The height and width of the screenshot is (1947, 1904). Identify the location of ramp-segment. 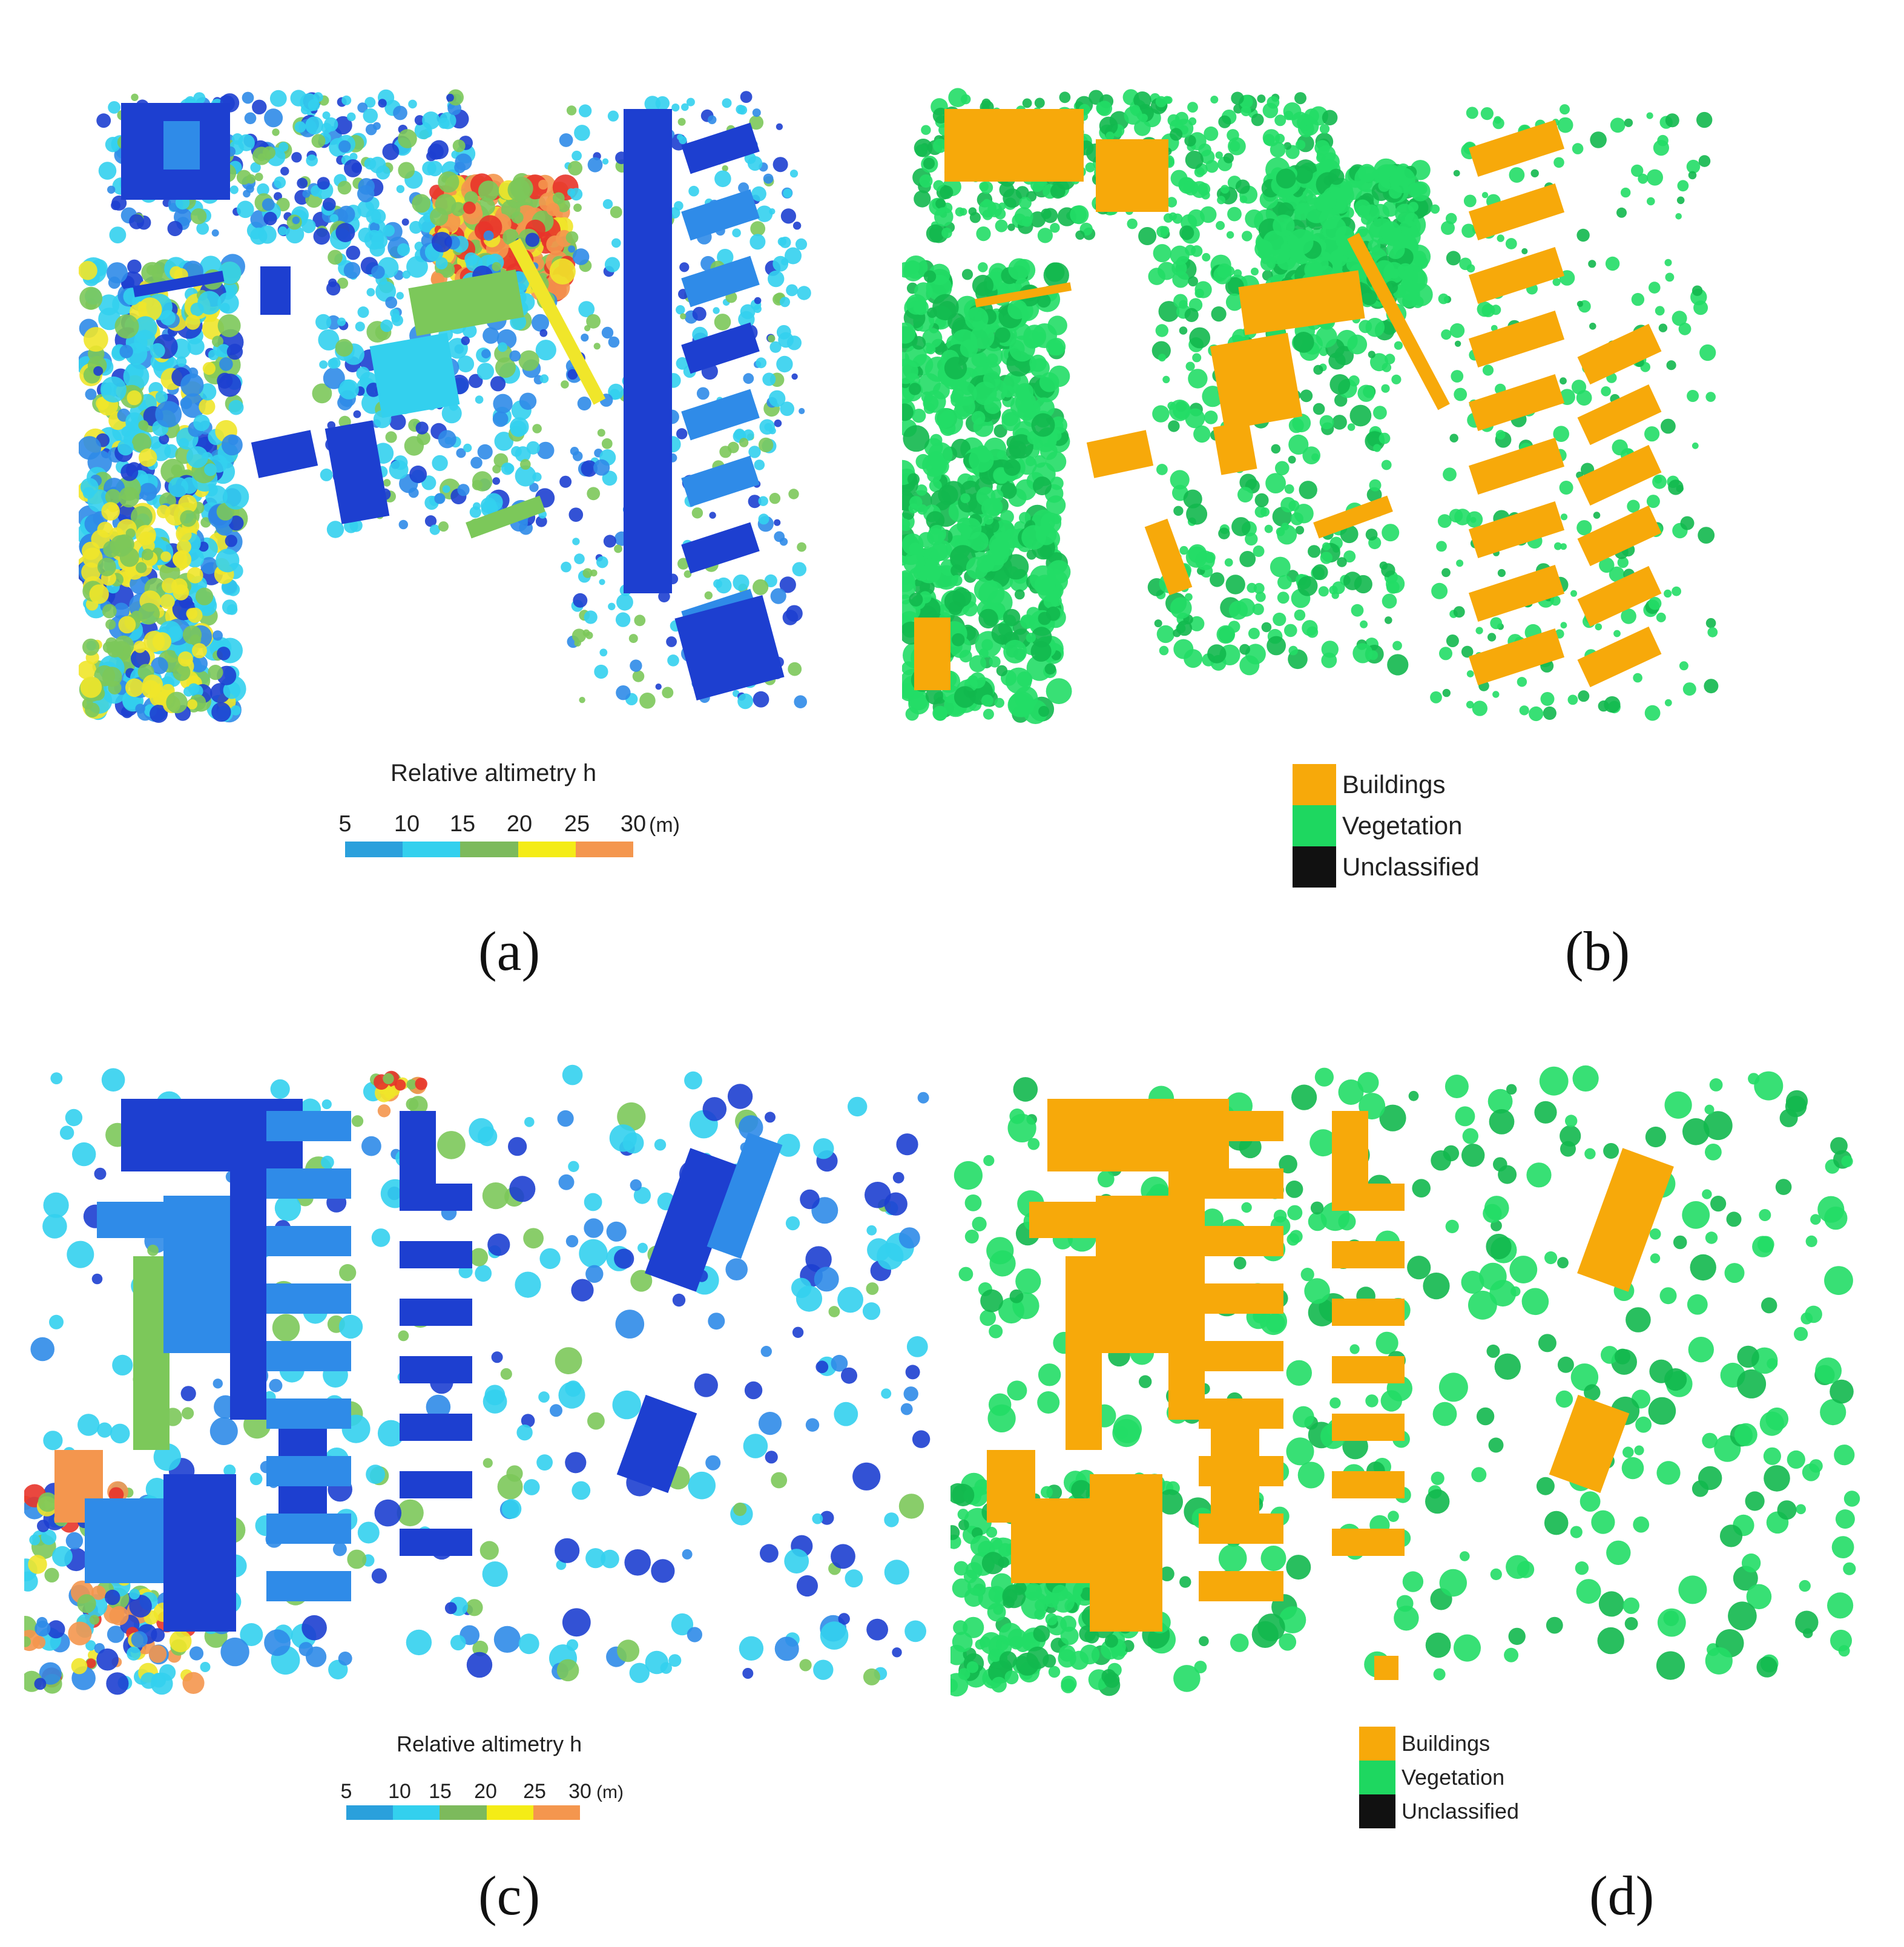
(370, 1812).